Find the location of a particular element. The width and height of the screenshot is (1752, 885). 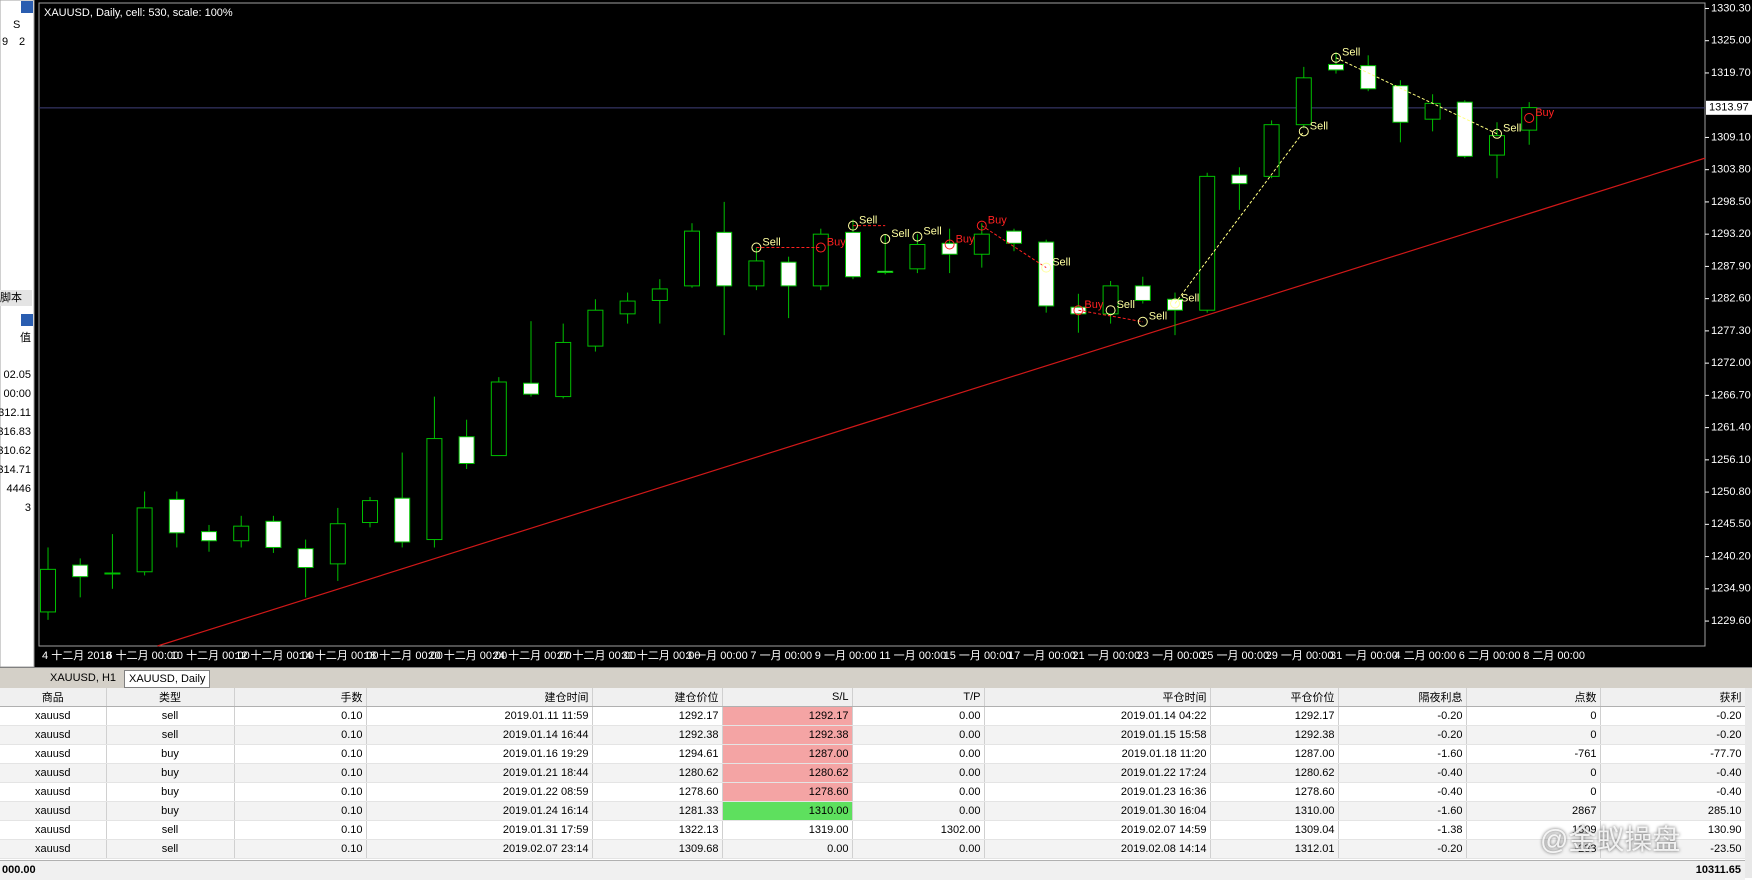

chart-tab: XAUUSD, H1 is located at coordinates (83, 678).